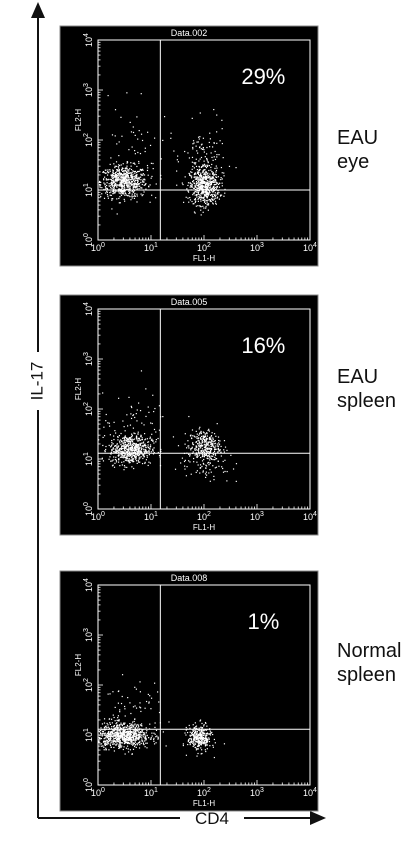 The height and width of the screenshot is (861, 420). What do you see at coordinates (189, 33) in the screenshot?
I see `plot-title: Data.002` at bounding box center [189, 33].